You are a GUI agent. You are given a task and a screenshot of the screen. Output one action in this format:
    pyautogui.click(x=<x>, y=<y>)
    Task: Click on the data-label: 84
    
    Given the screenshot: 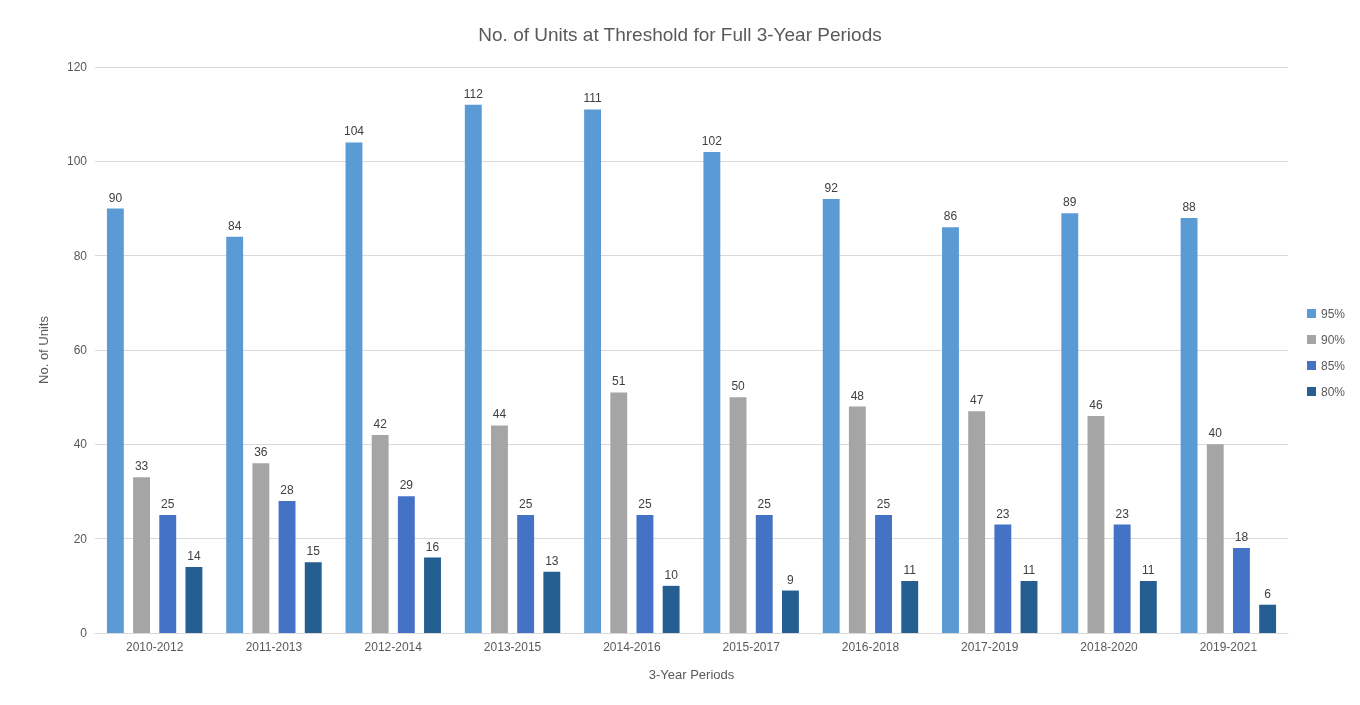 What is the action you would take?
    pyautogui.click(x=235, y=225)
    